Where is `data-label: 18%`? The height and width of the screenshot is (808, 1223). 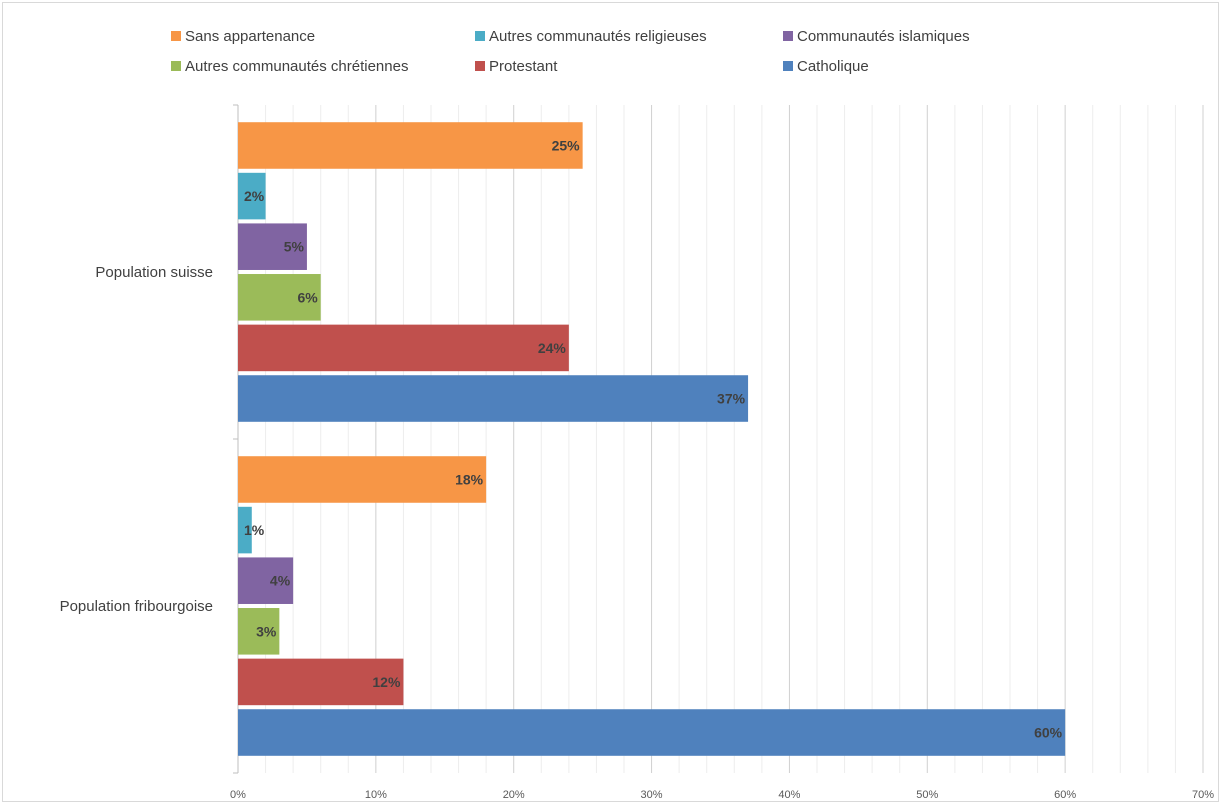 data-label: 18% is located at coordinates (469, 479).